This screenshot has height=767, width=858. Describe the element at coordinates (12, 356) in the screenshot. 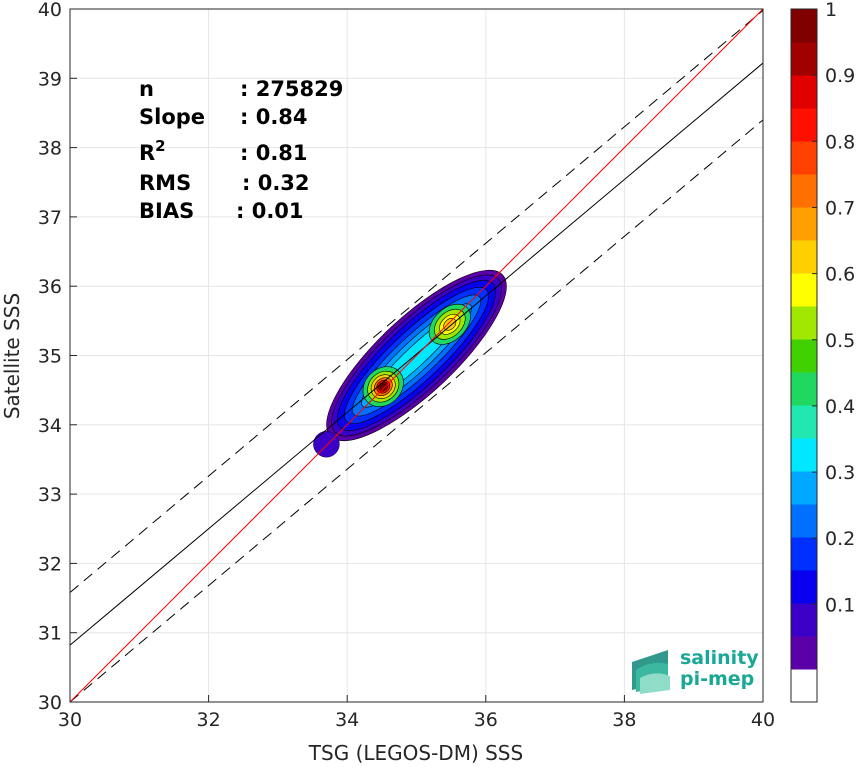

I see `y-axis-label: Satellite SSS` at that location.